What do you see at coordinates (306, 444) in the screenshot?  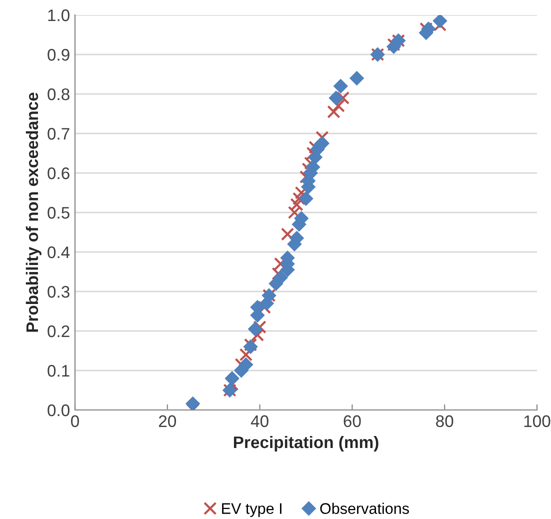 I see `x-axis-title: Precipitation (mm)` at bounding box center [306, 444].